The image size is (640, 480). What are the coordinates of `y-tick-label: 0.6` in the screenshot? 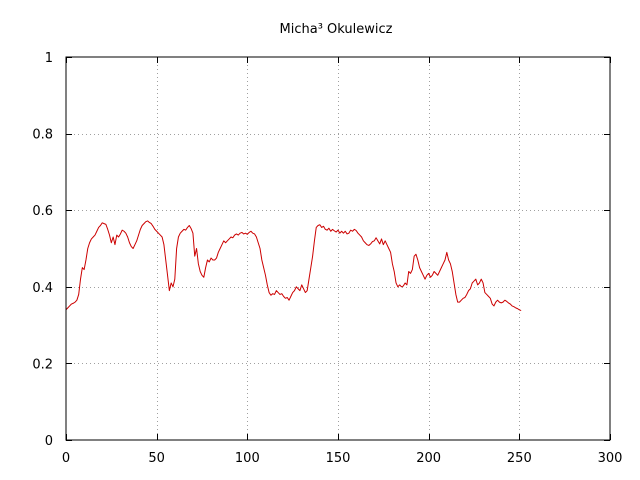 It's located at (42, 211).